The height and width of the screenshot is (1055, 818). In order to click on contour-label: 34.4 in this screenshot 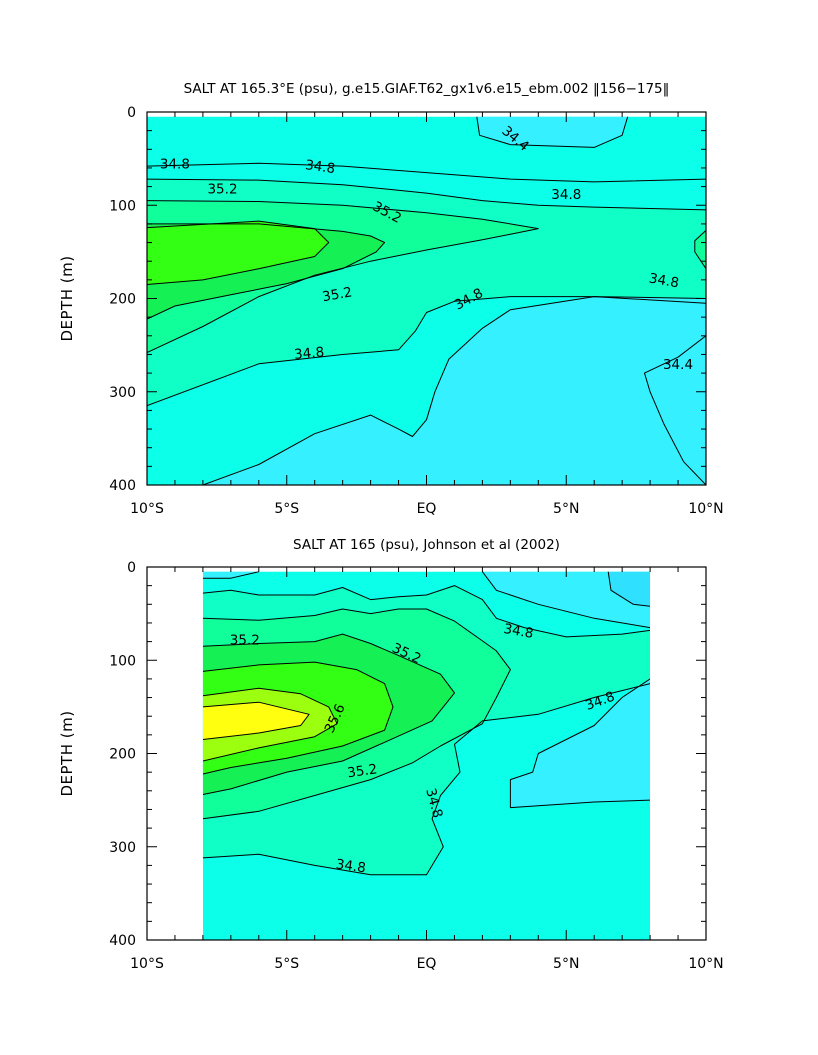, I will do `click(678, 365)`.